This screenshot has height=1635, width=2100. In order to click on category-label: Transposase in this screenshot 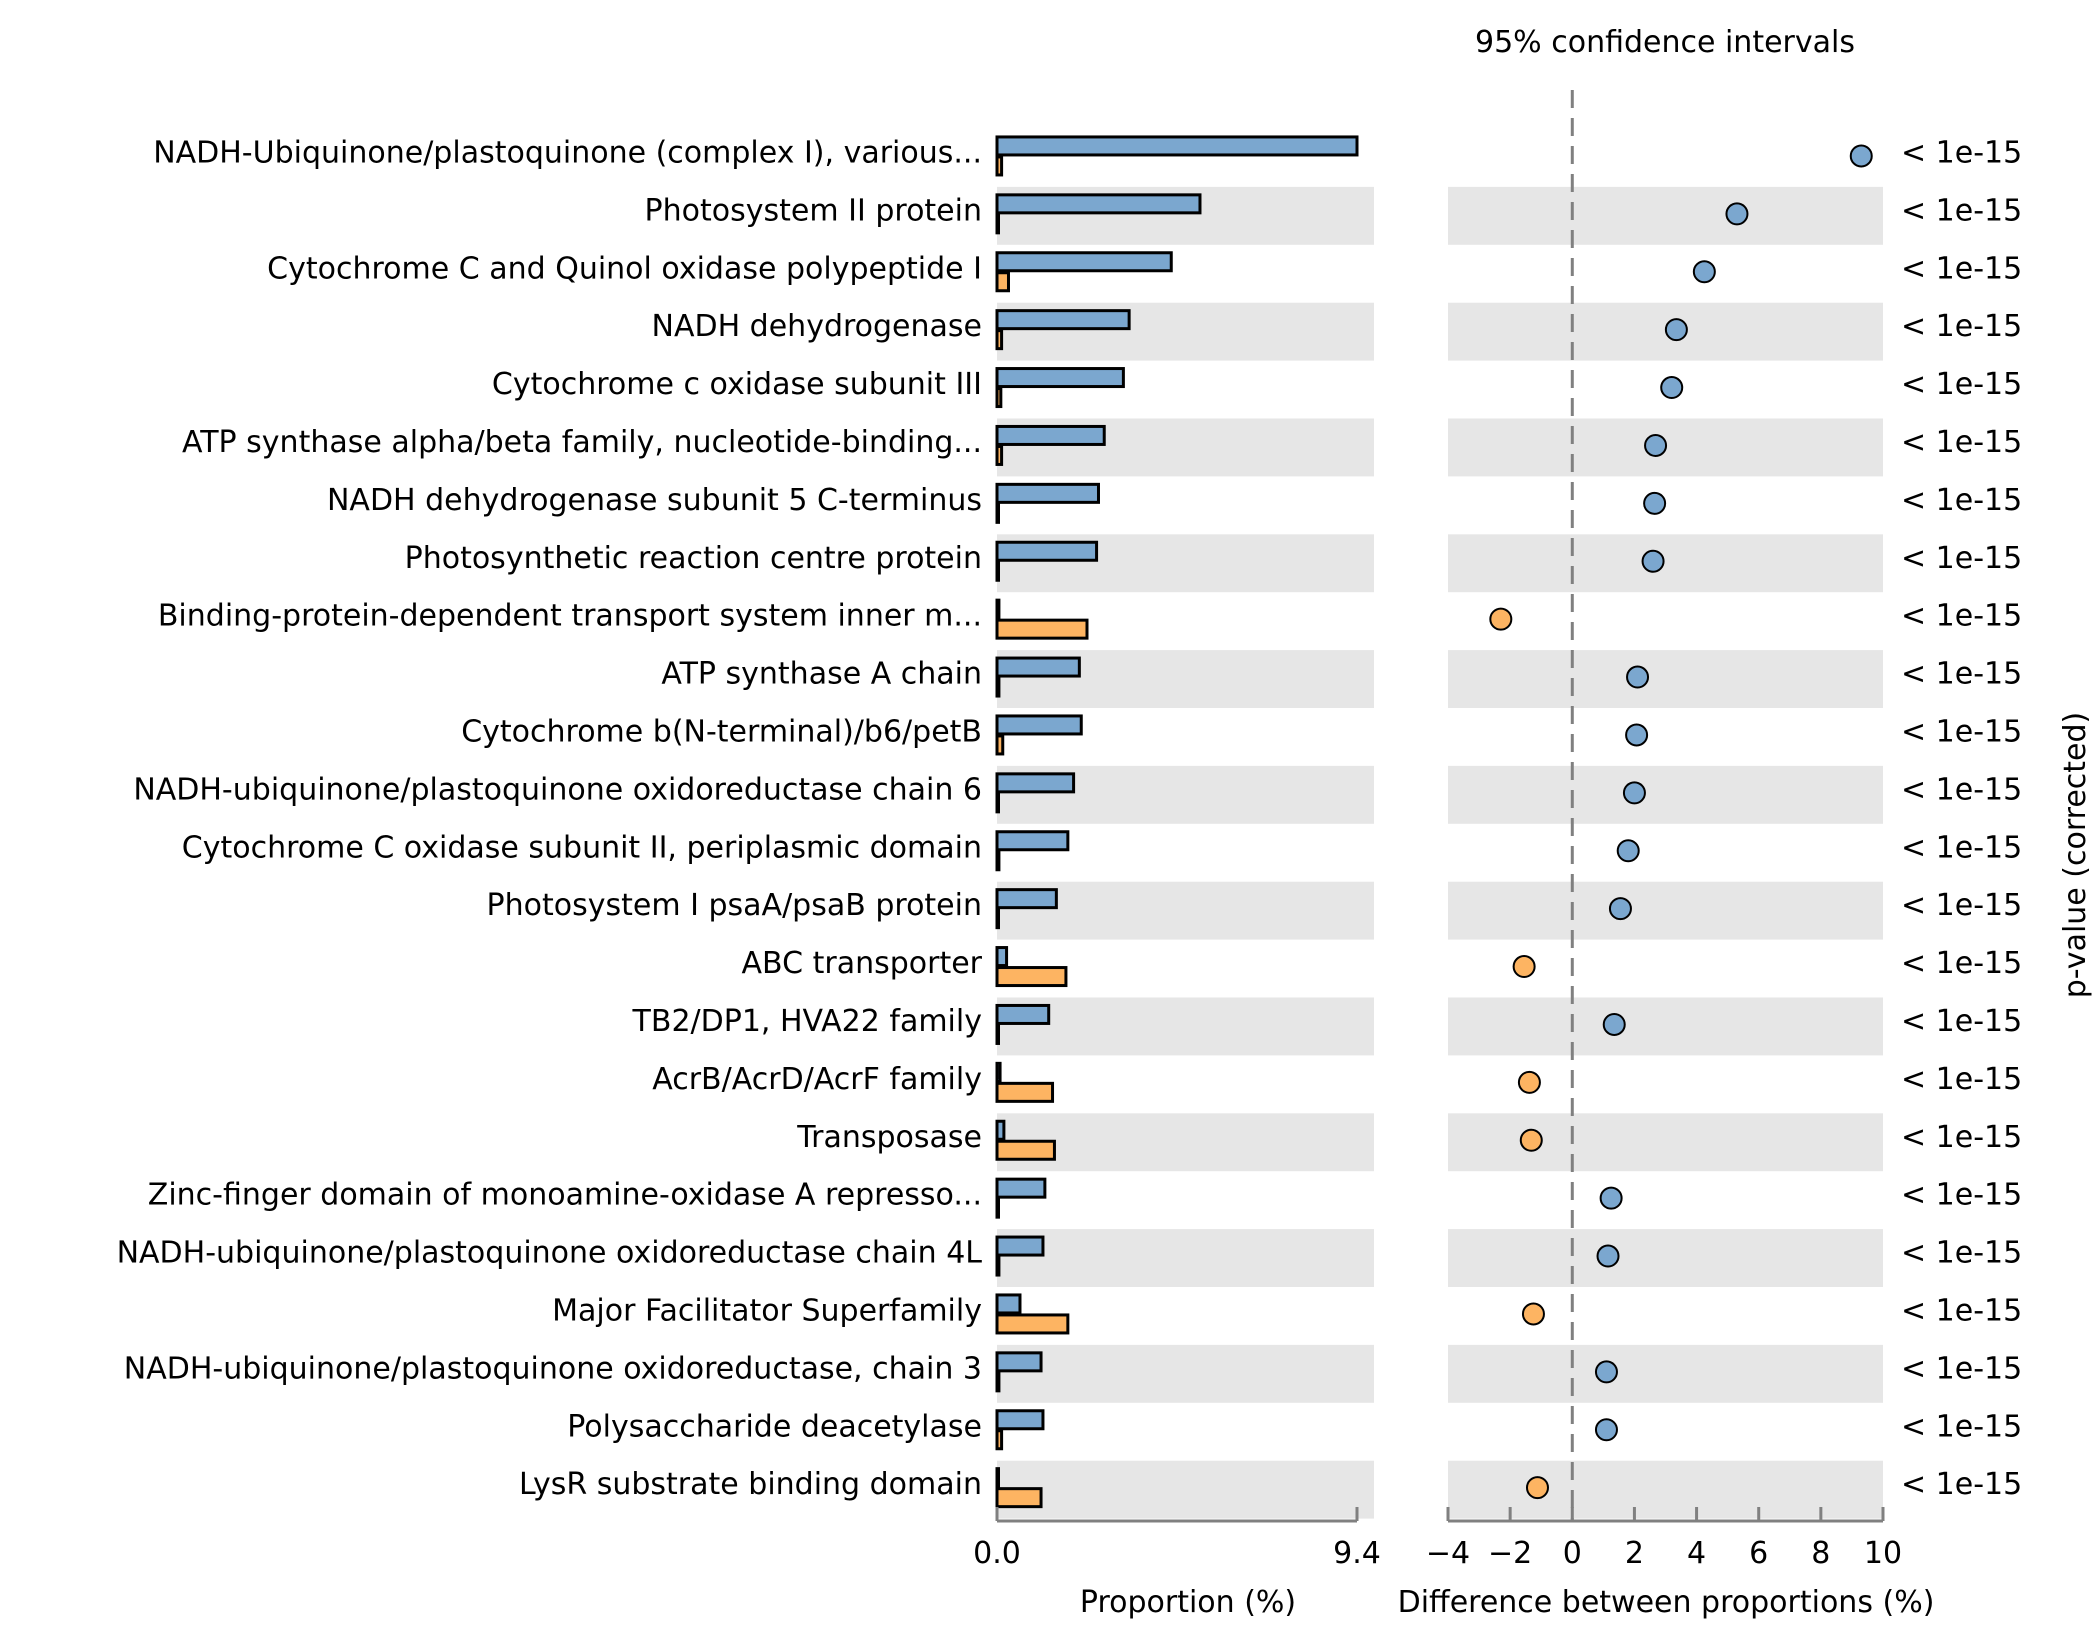, I will do `click(889, 1137)`.